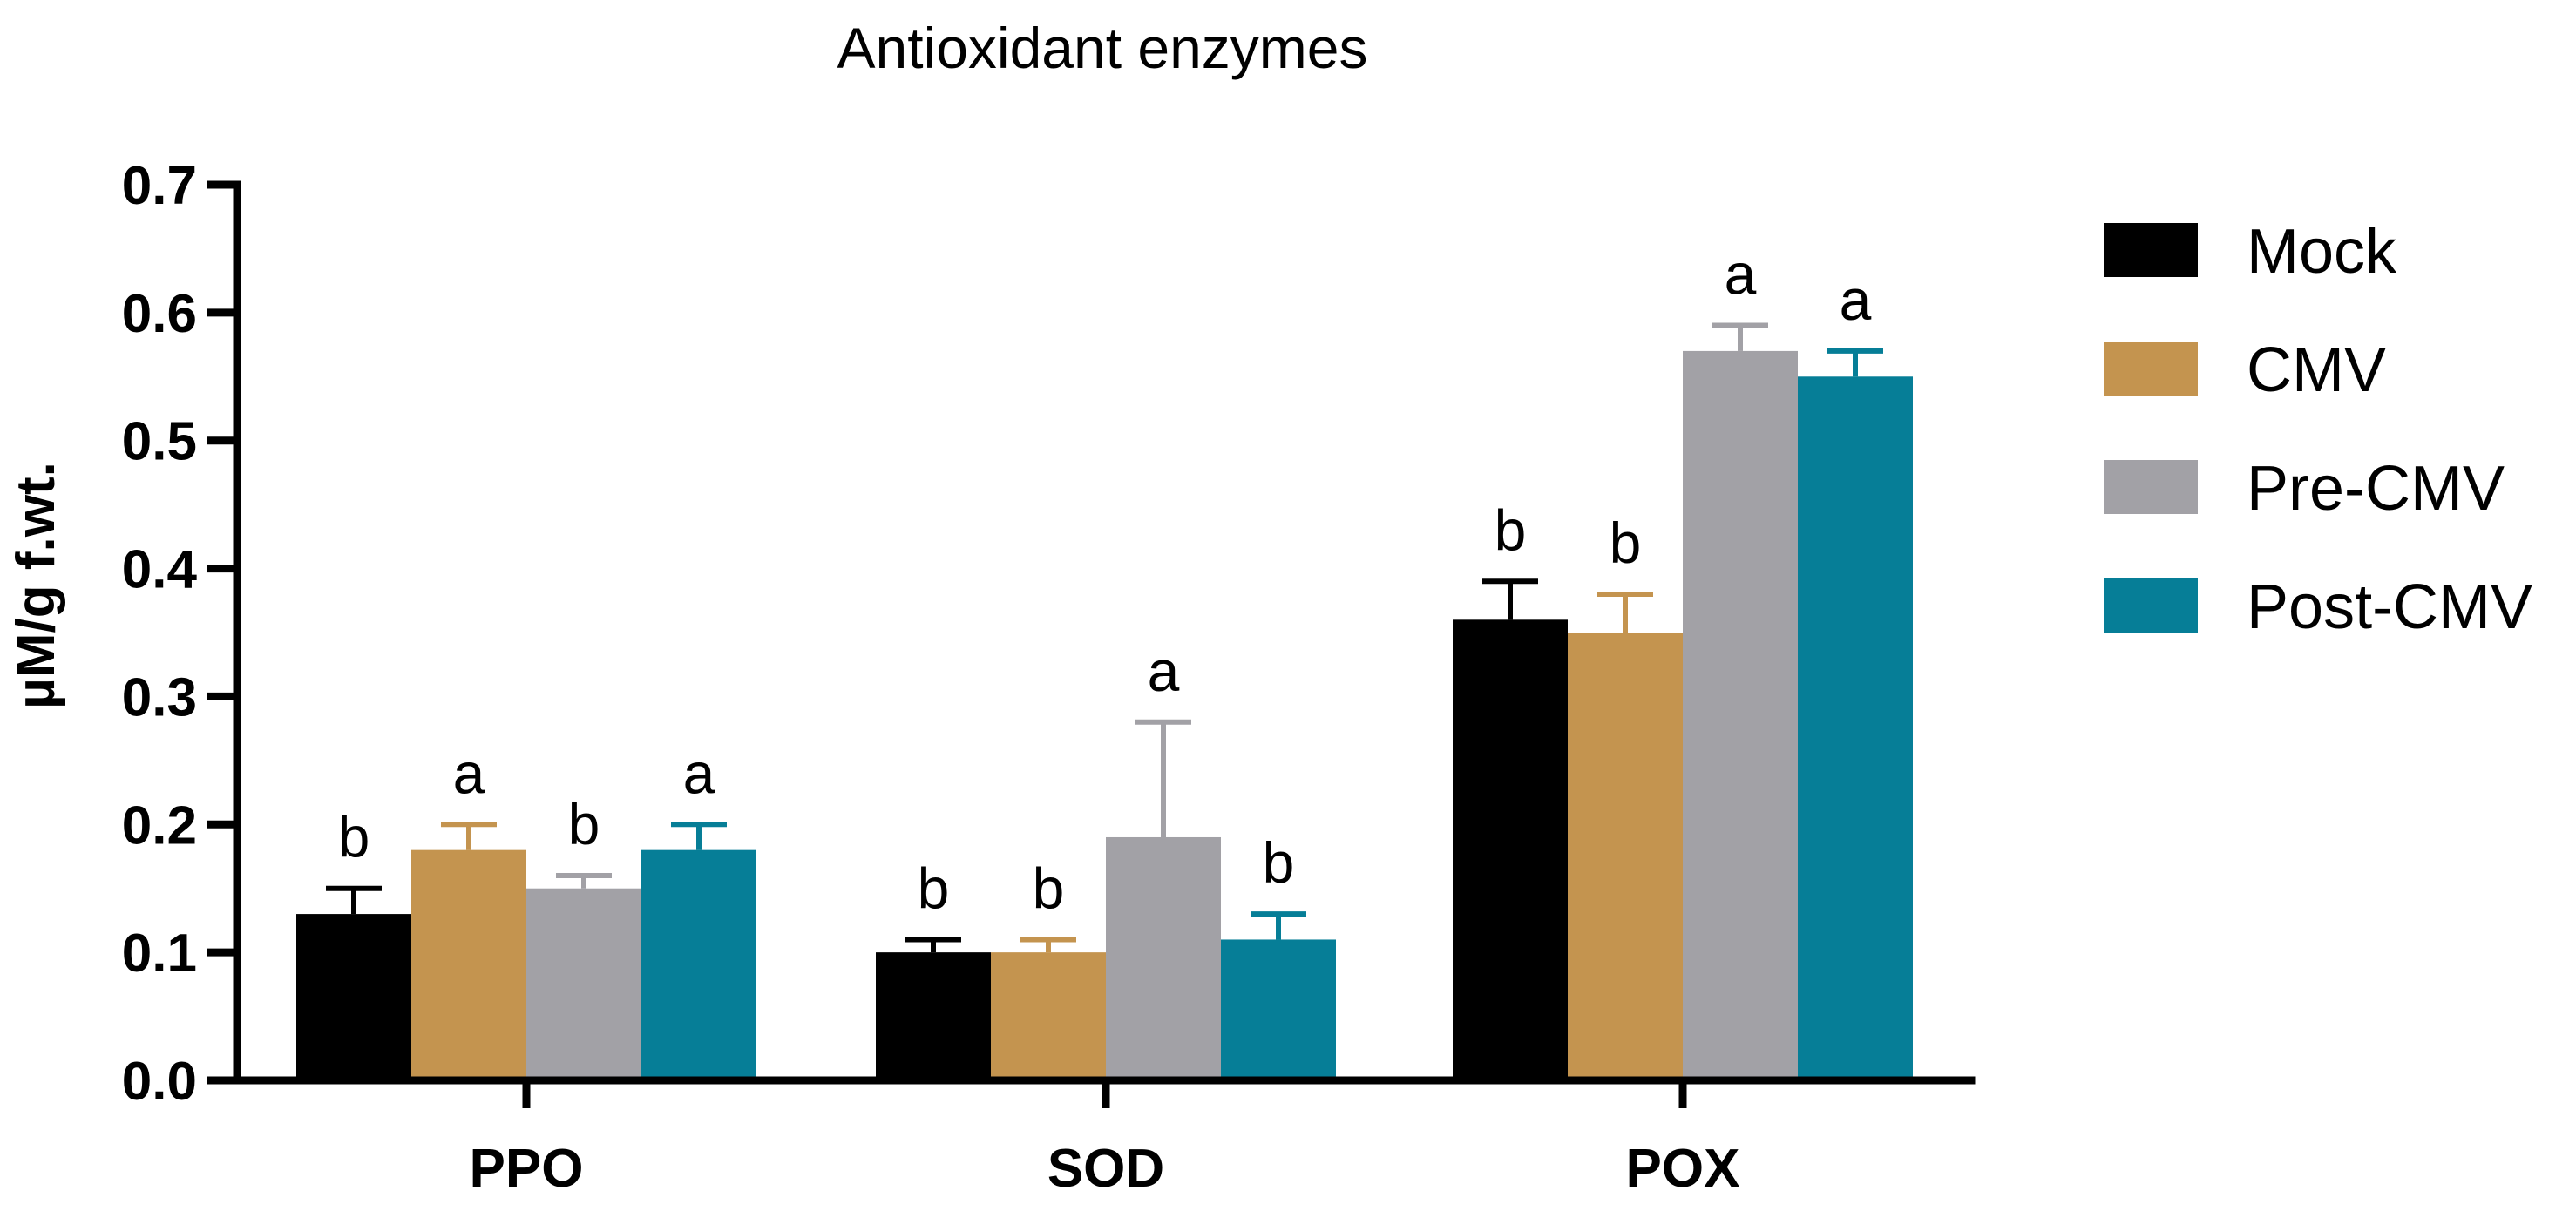 This screenshot has width=2576, height=1211. I want to click on error-bar-mock-ppo, so click(354, 900).